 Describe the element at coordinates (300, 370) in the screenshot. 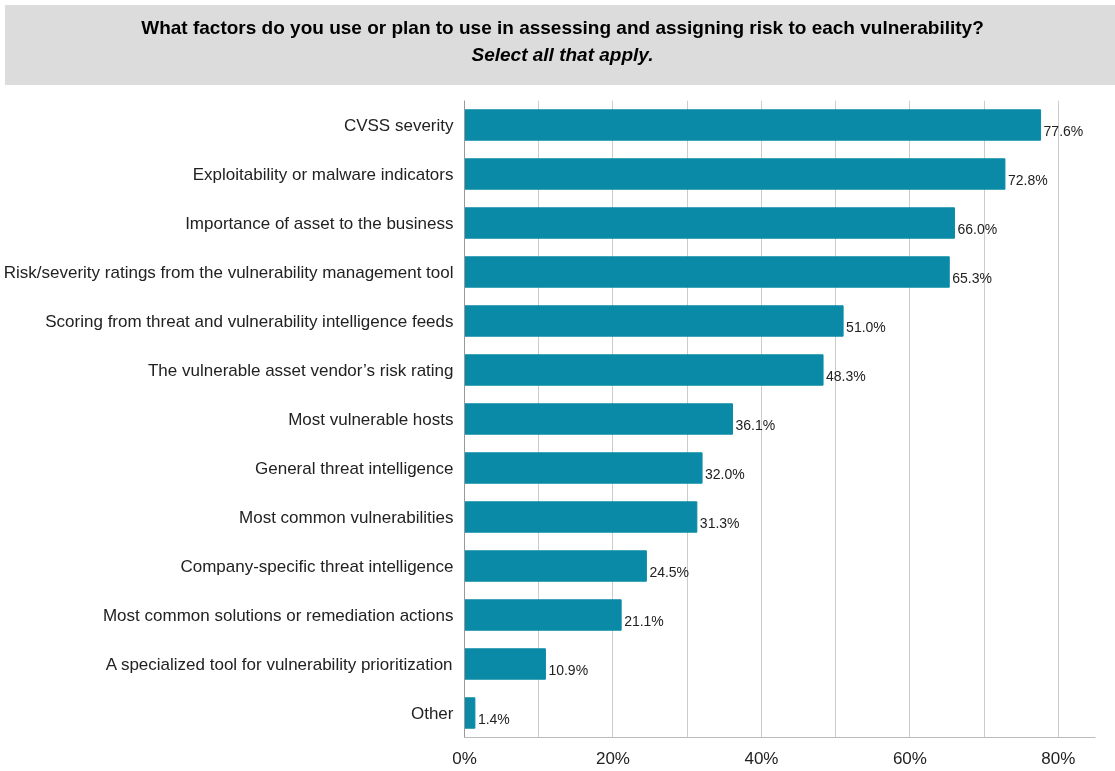

I see `y-tick-label: The vulnerable asset vendor’s risk rating` at that location.